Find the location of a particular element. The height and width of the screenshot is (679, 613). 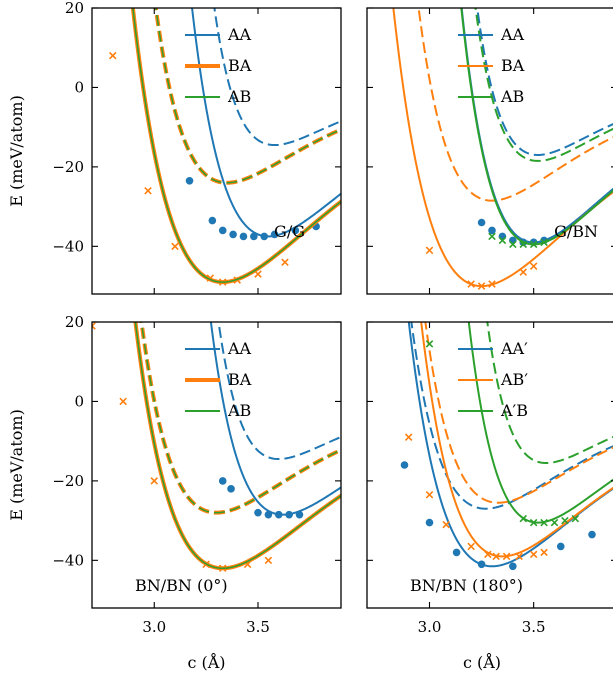

series-1-line is located at coordinates (235, 146).